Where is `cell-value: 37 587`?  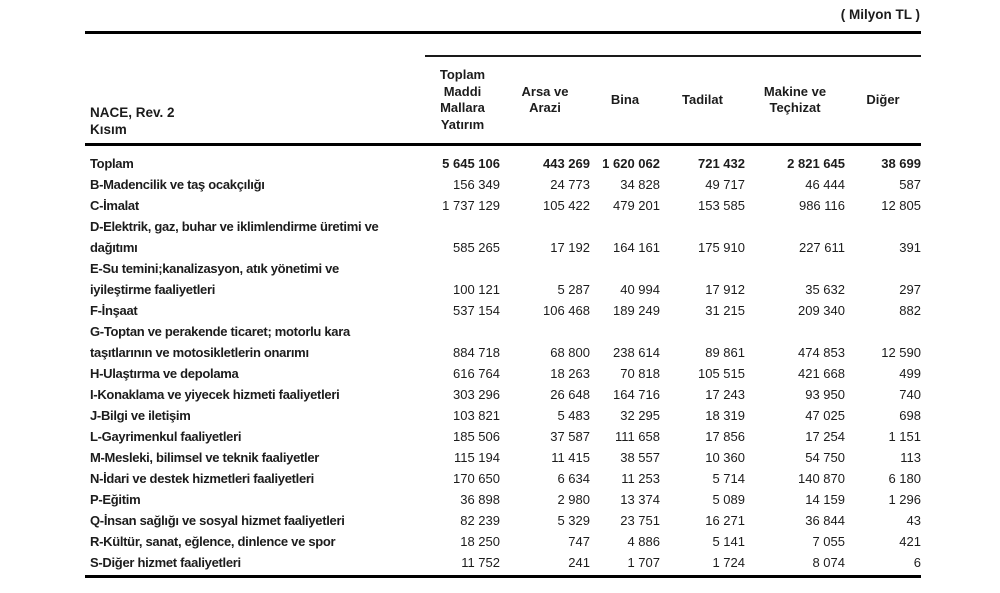 cell-value: 37 587 is located at coordinates (570, 436).